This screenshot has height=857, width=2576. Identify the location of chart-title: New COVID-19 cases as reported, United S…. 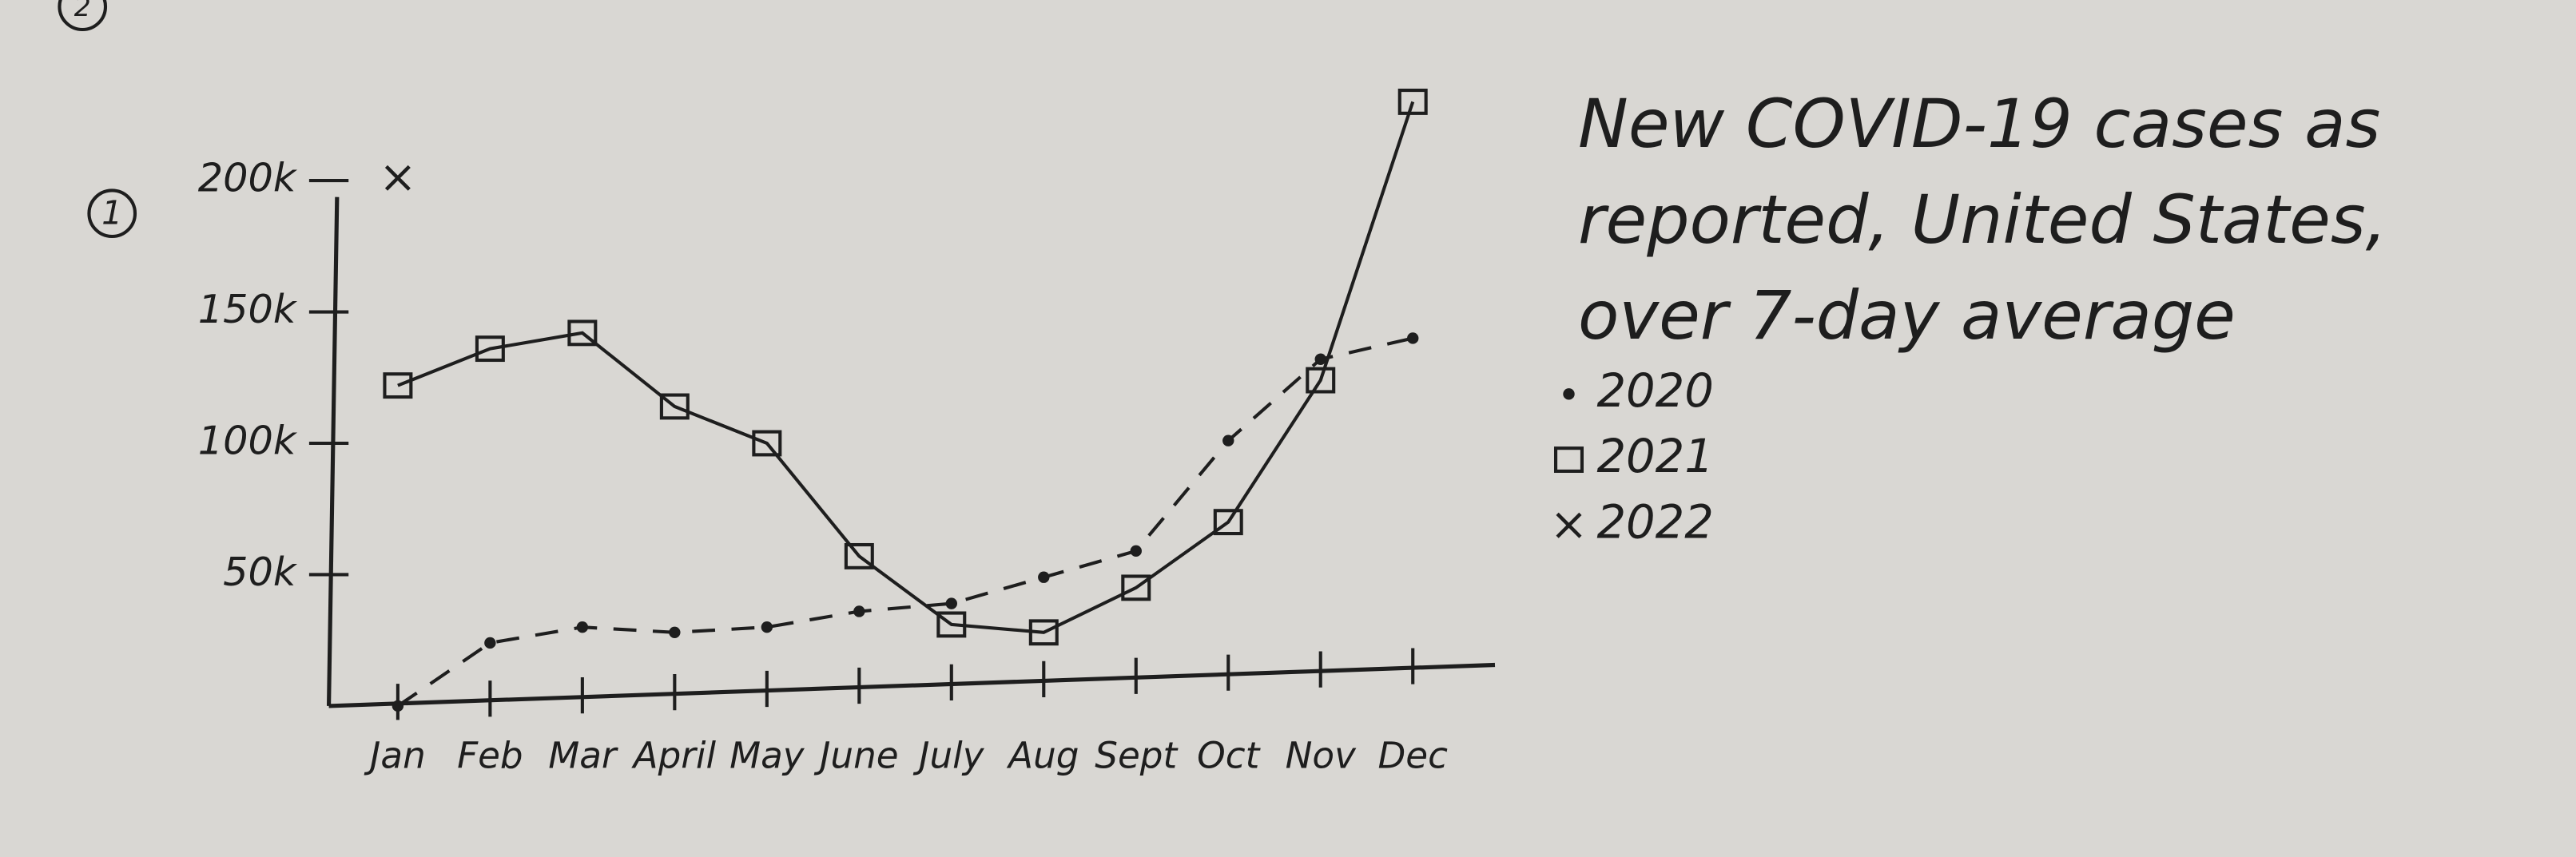
(1982, 220).